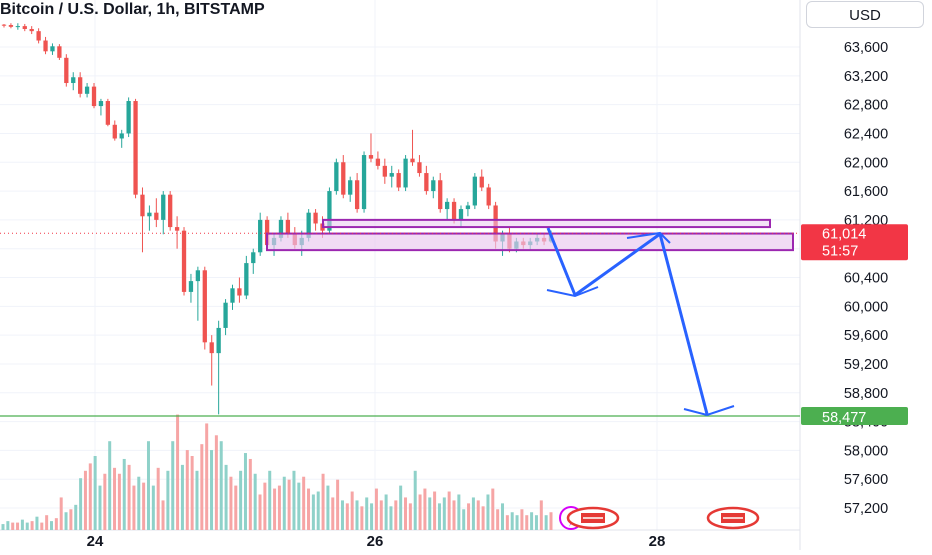  Describe the element at coordinates (844, 418) in the screenshot. I see `support-price-label: 58,477` at that location.